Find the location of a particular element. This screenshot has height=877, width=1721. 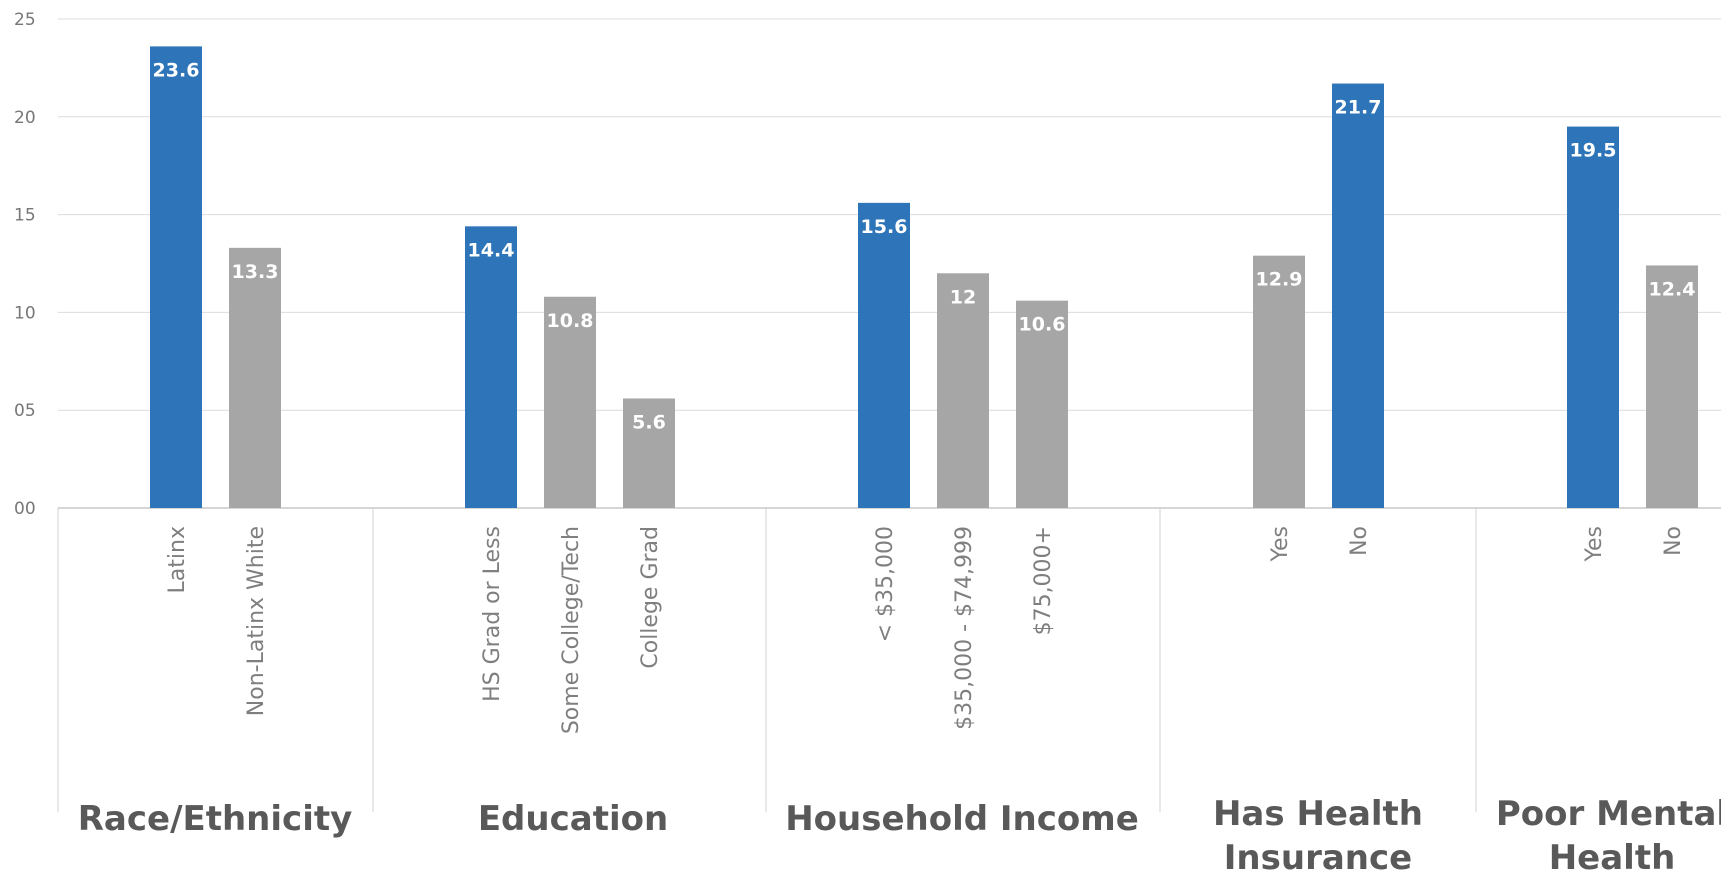

x-tick-label: Non-Latinx White is located at coordinates (256, 621).